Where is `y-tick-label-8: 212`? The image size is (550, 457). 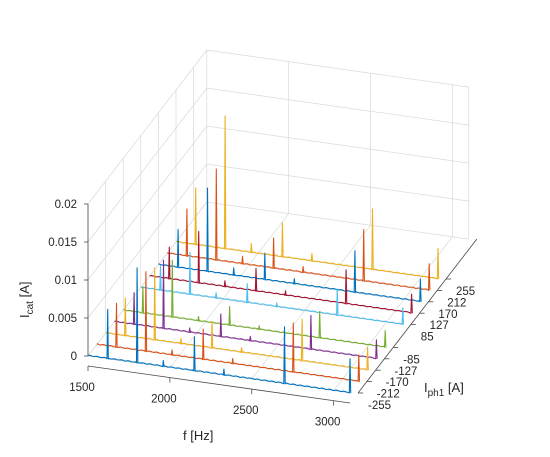 y-tick-label-8: 212 is located at coordinates (456, 303).